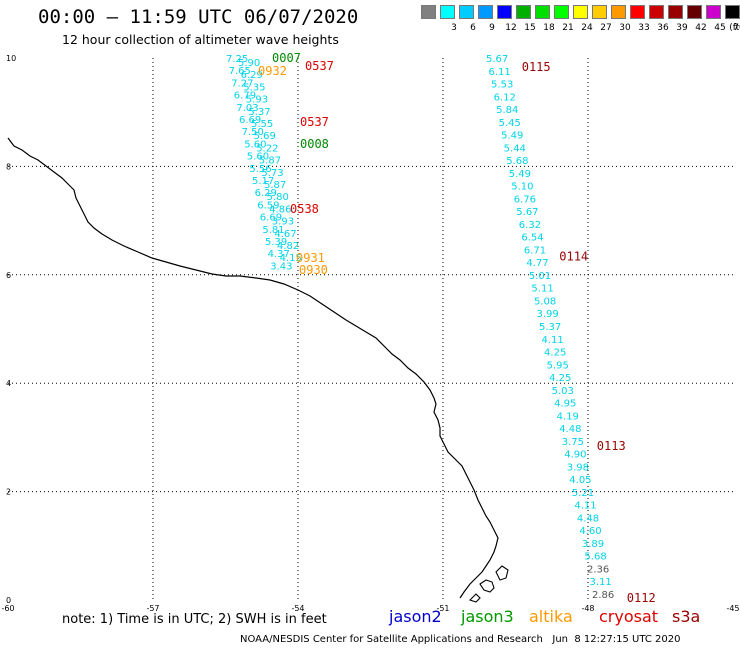 This screenshot has width=740, height=650. Describe the element at coordinates (507, 110) in the screenshot. I see `swh-value: 5.84` at that location.